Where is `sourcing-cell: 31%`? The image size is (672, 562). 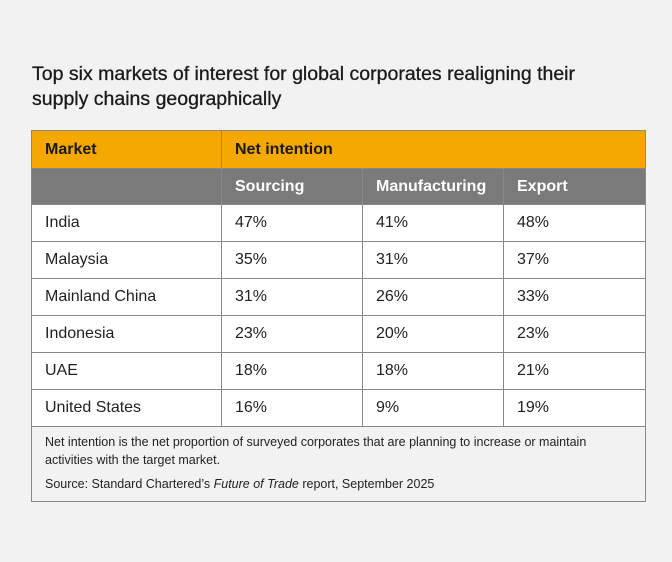
sourcing-cell: 31% is located at coordinates (292, 297).